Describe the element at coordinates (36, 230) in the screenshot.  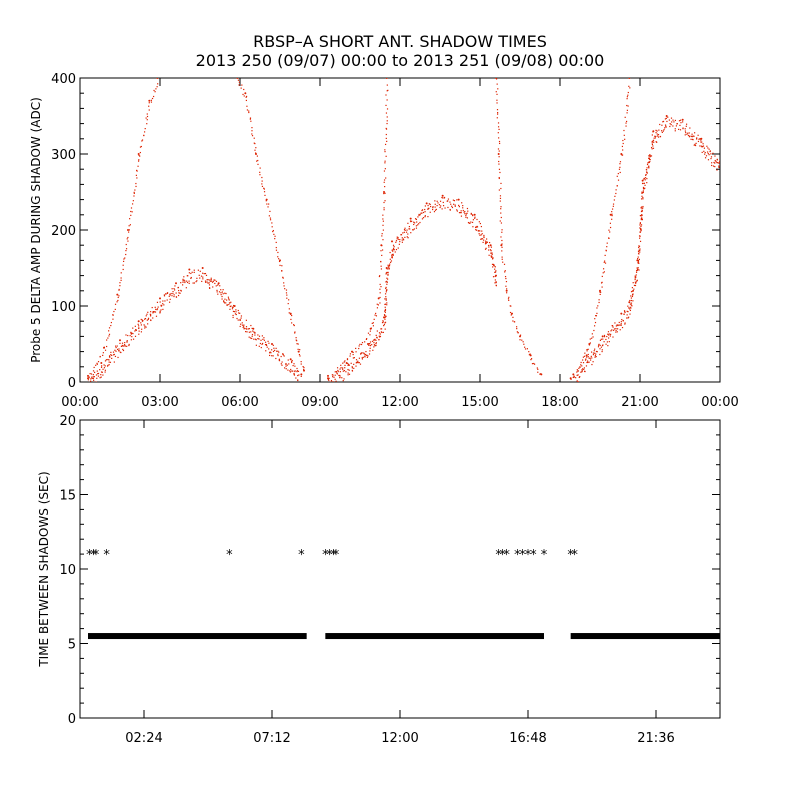
I see `y-axis-label: Probe 5 DELTA AMP DURING SHADOW (ADC)` at that location.